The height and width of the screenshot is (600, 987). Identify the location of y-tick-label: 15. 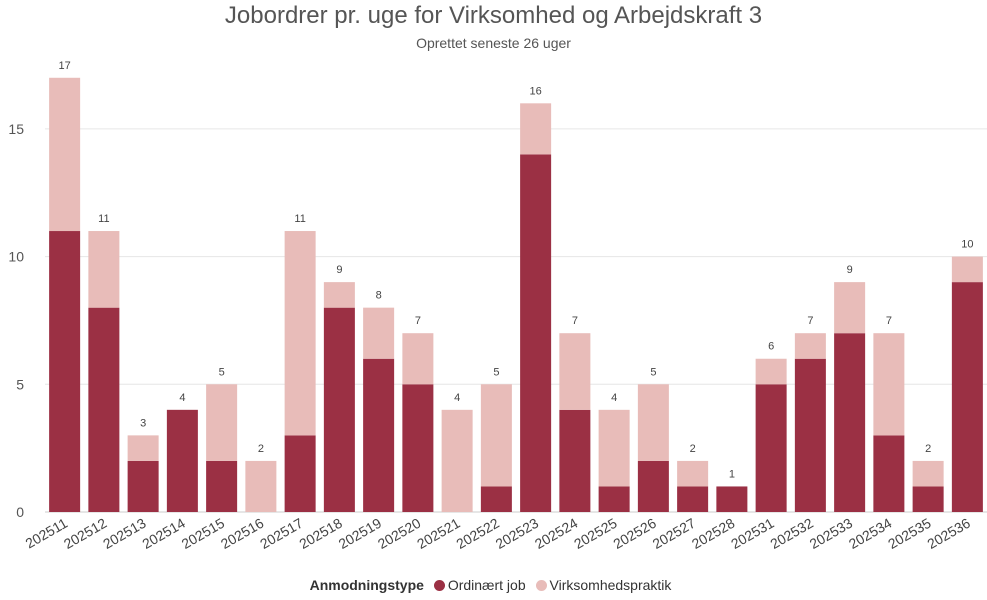
(16, 129).